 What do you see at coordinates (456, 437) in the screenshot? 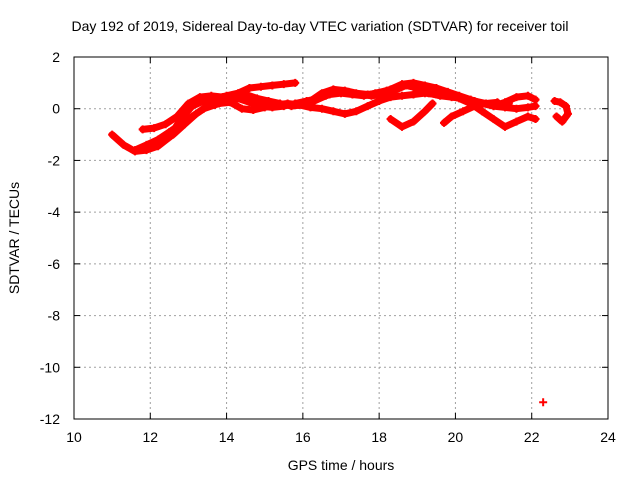
I see `x-tick-label: 20` at bounding box center [456, 437].